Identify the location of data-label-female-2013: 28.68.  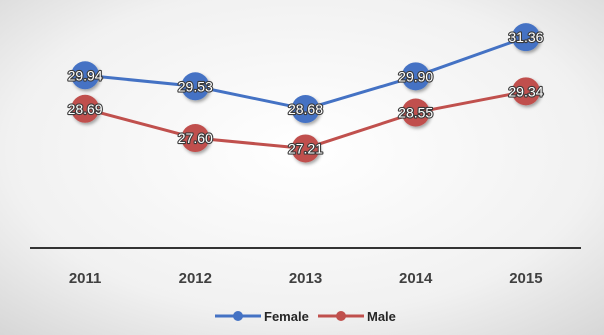
(305, 109).